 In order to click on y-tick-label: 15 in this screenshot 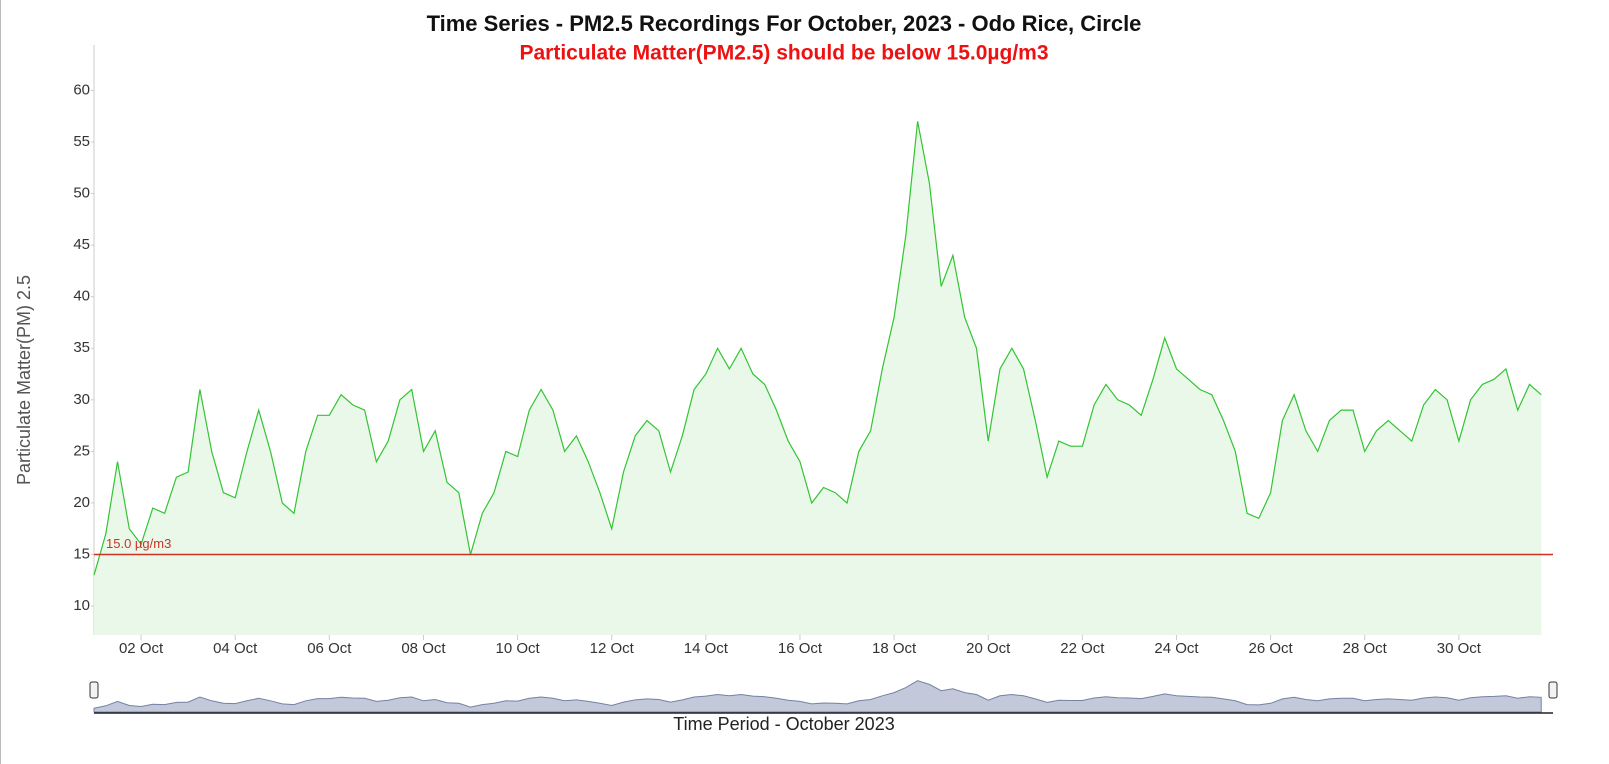, I will do `click(81, 554)`.